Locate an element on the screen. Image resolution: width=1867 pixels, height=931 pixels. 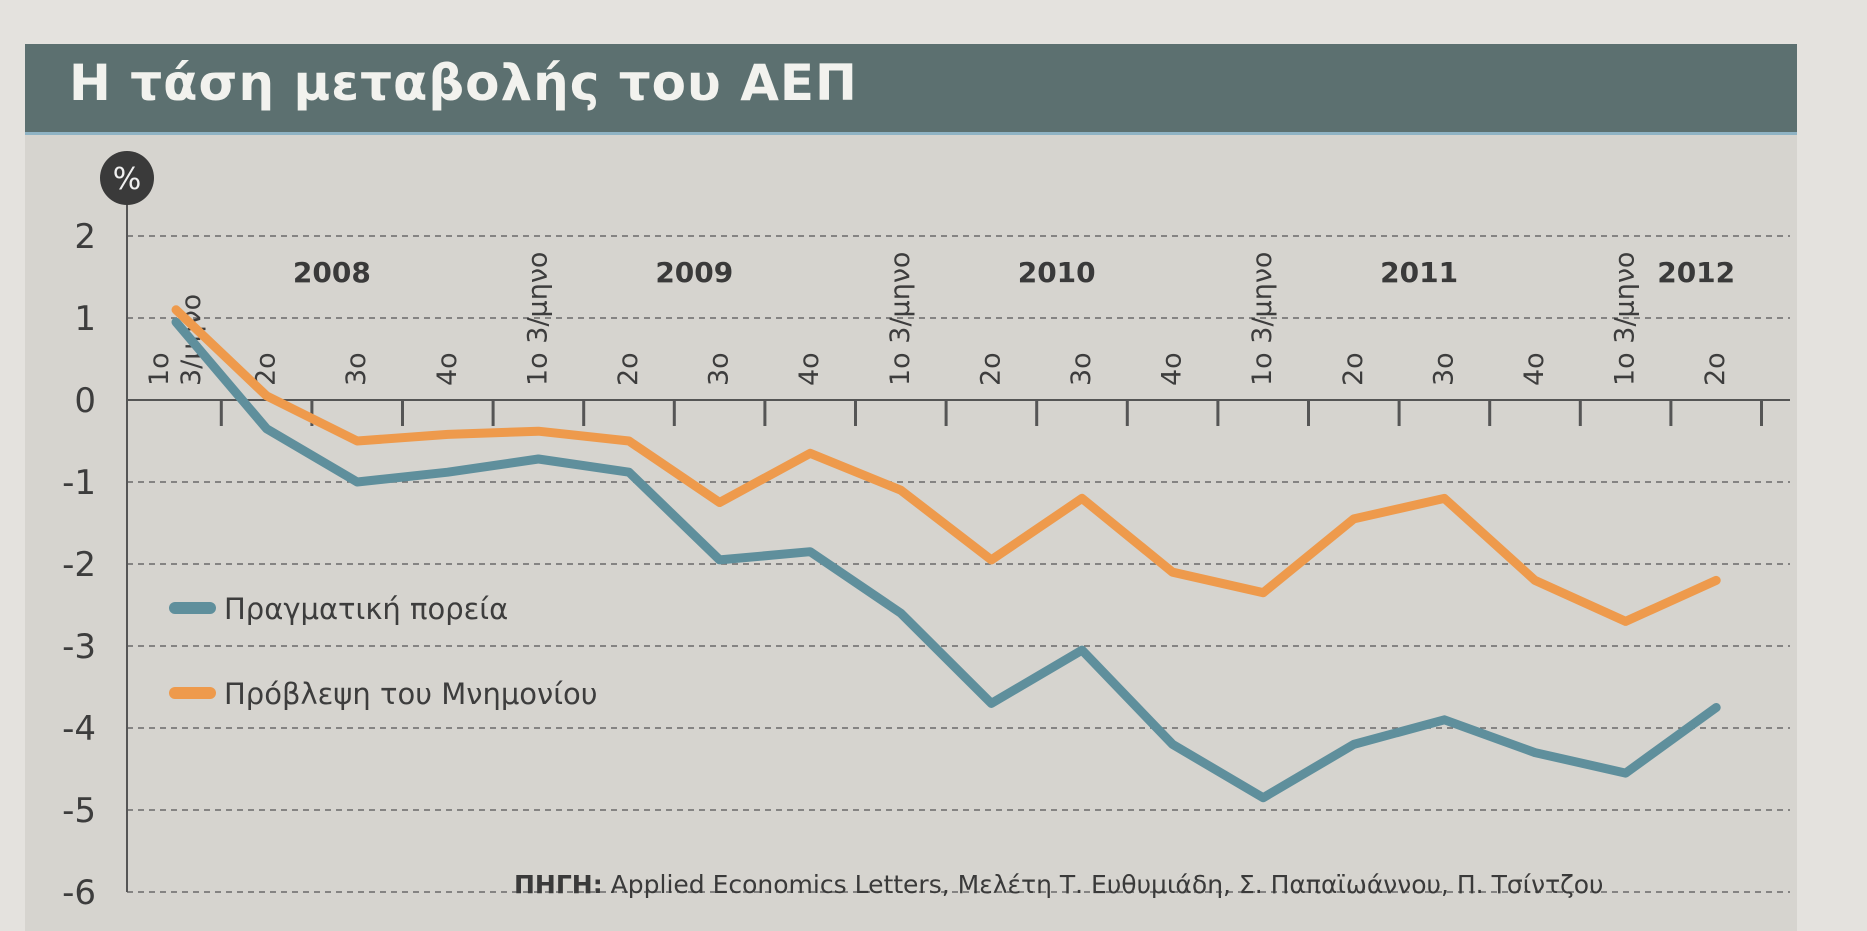
year-labels: 2008 2009 2010 2011 2012 is located at coordinates (1014, 272).